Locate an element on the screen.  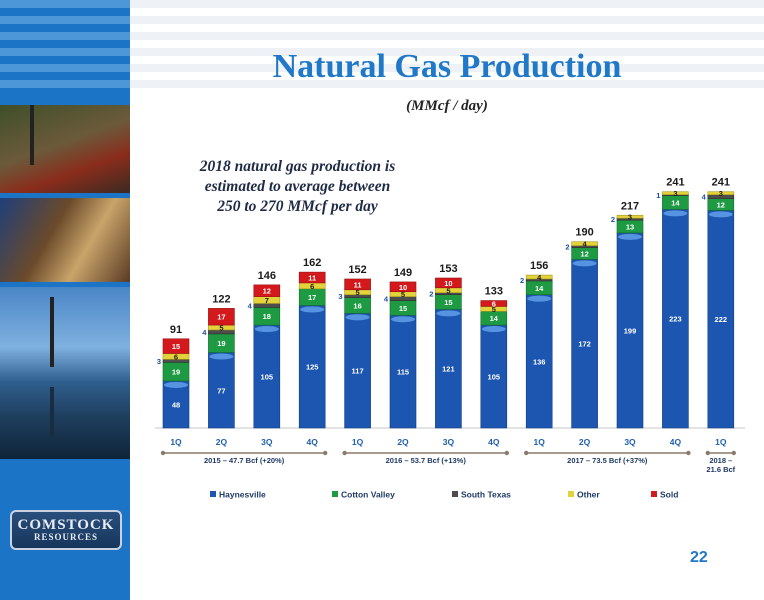
bar-segment-label: 2 is located at coordinates (431, 294).